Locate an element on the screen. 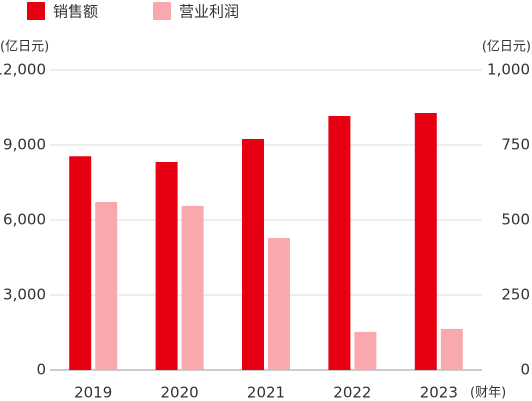 The image size is (532, 401). y2-axis-title: (亿日元) is located at coordinates (506, 47).